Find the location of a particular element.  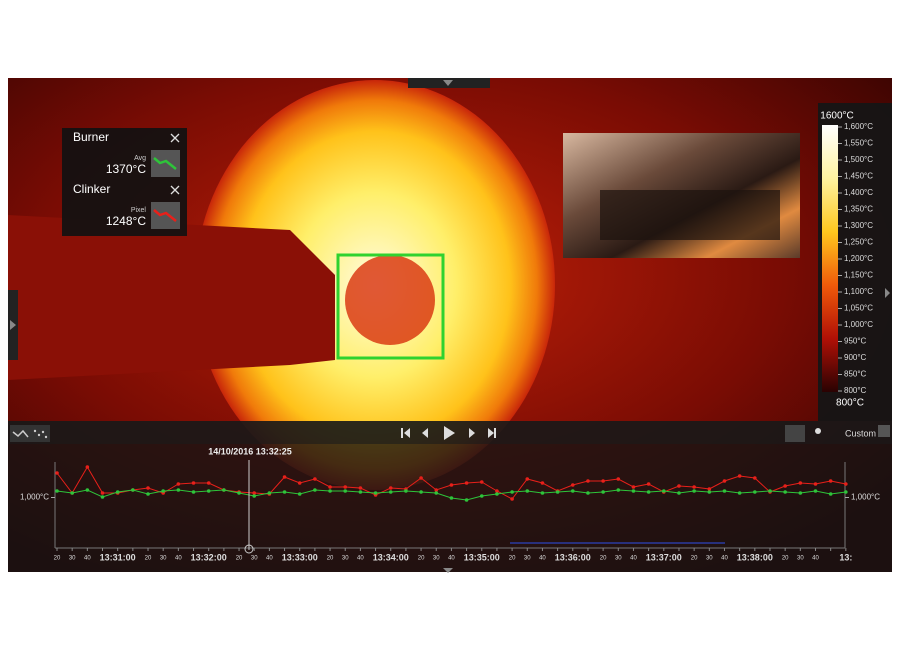

colorbar-tick-label: 1,550°C is located at coordinates (858, 143).